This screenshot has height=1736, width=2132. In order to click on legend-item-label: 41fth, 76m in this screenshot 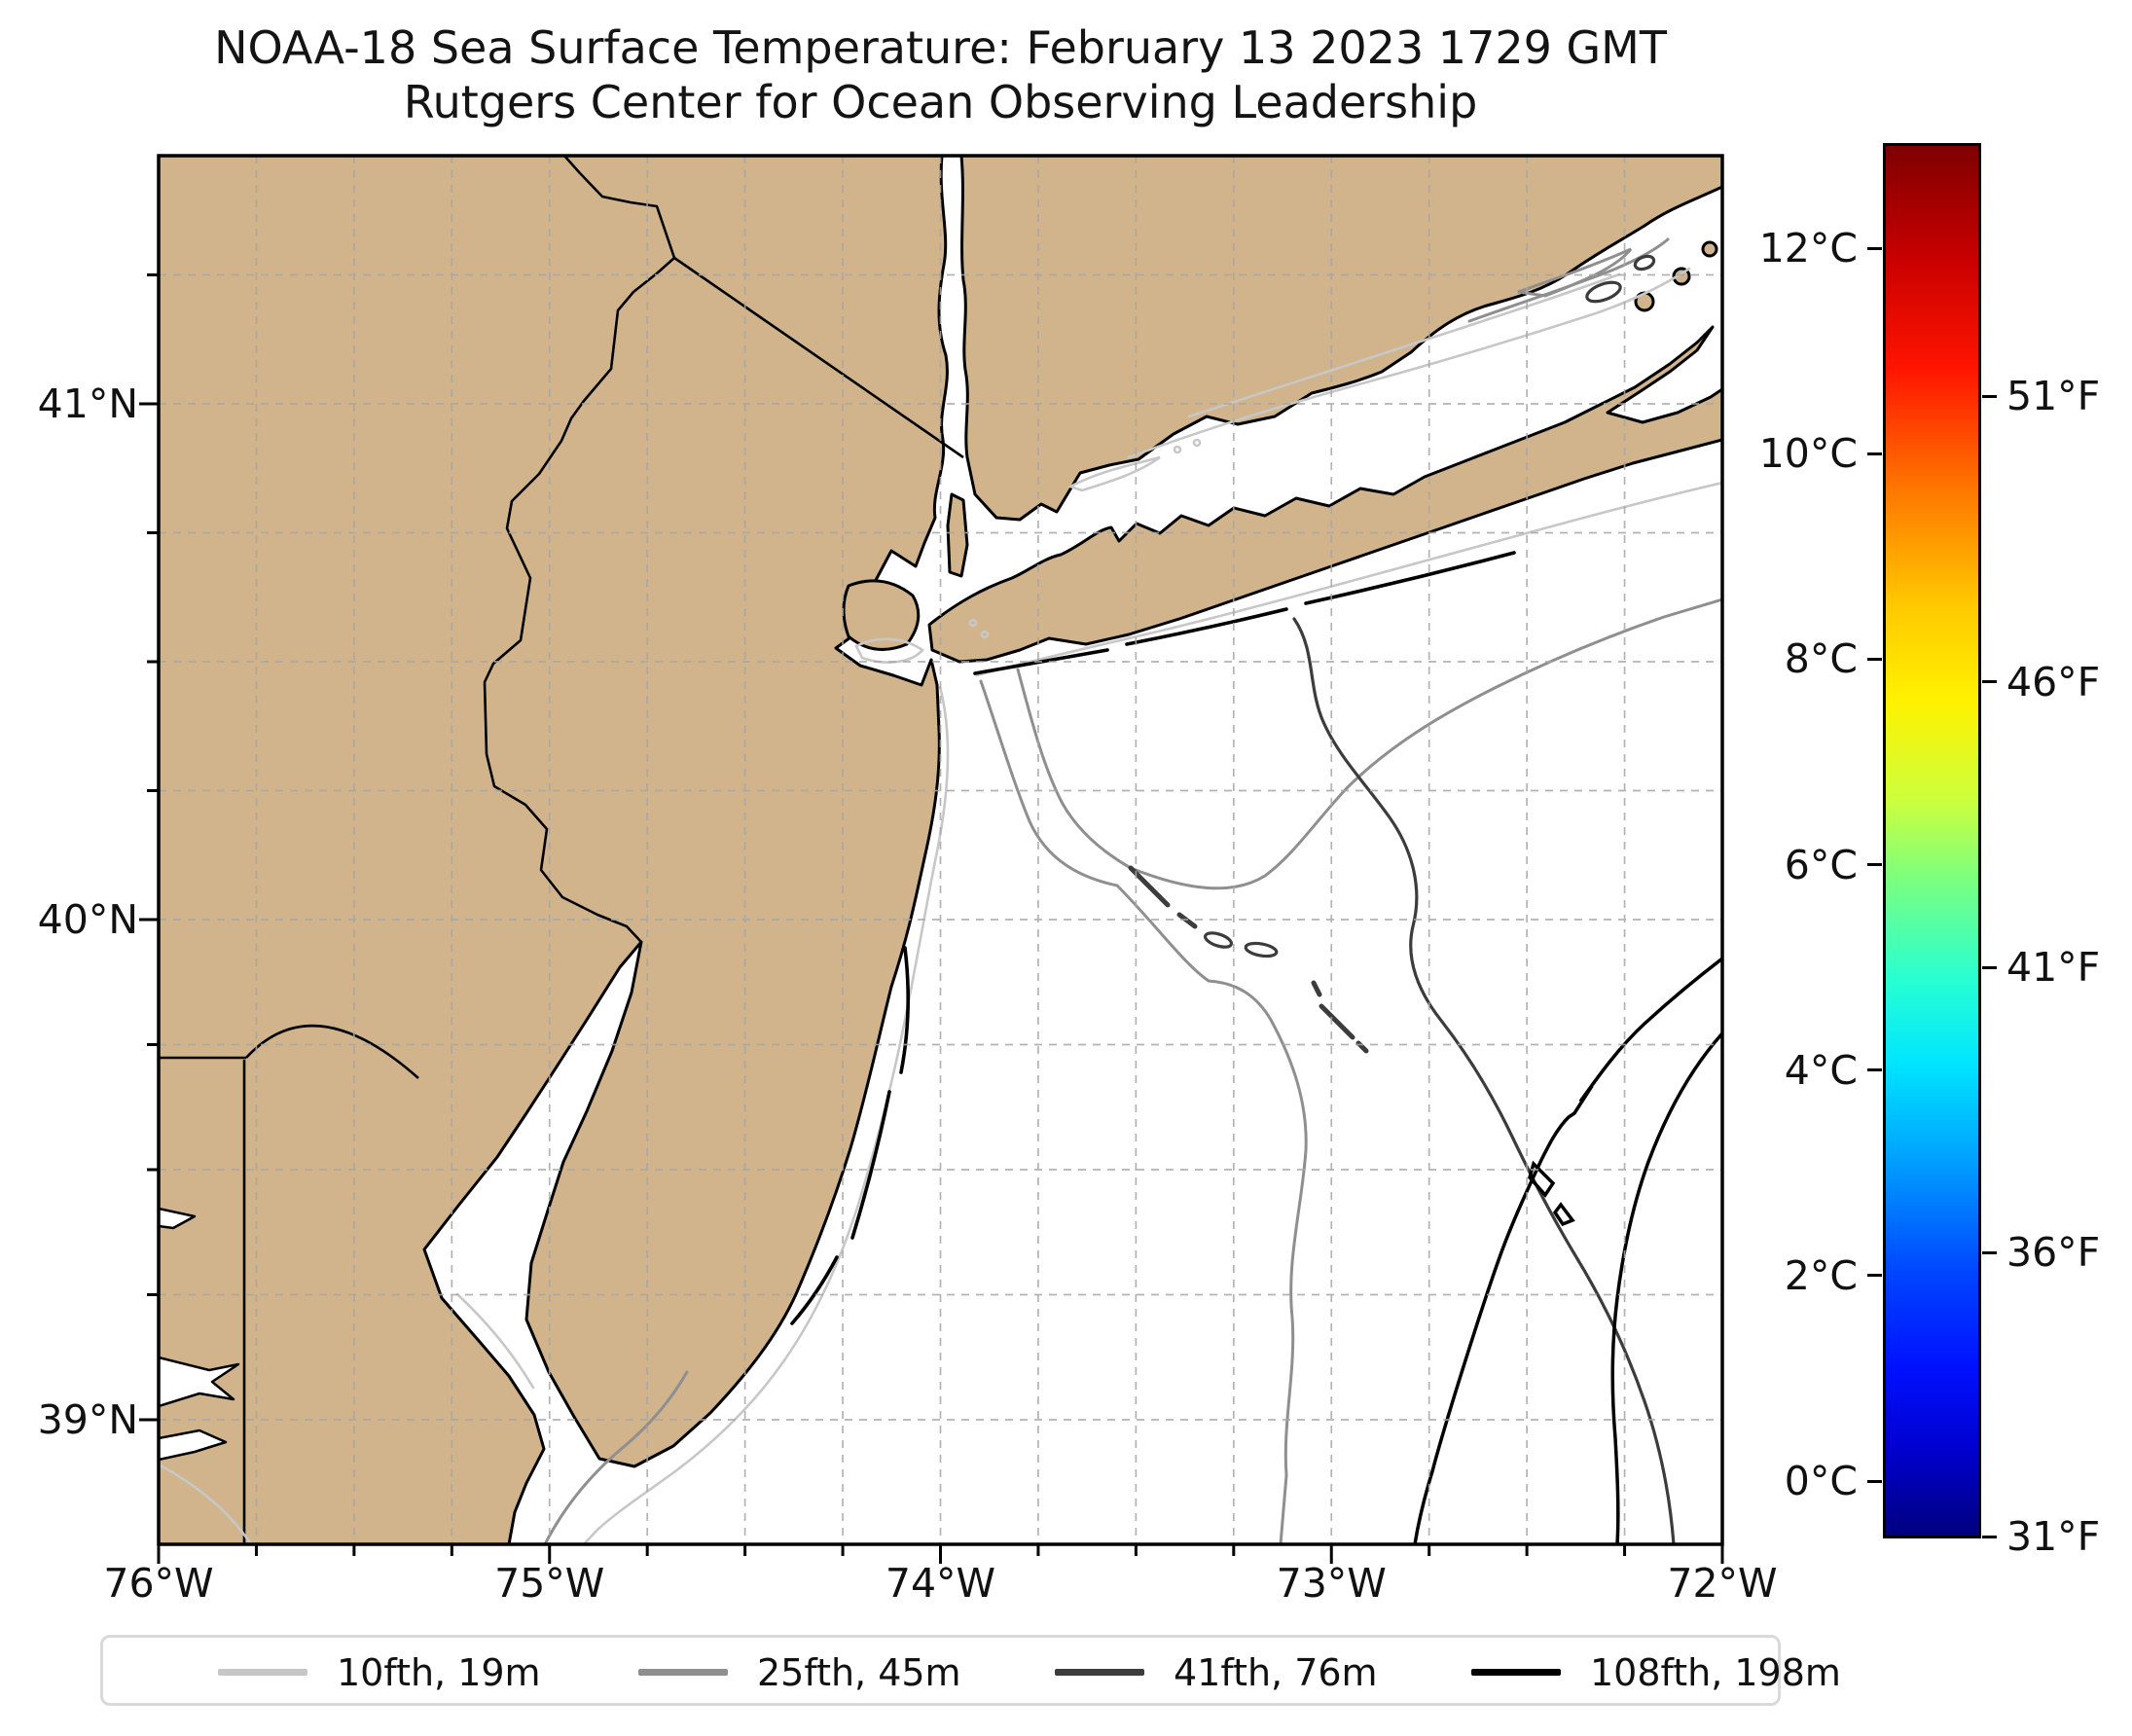, I will do `click(1276, 1672)`.